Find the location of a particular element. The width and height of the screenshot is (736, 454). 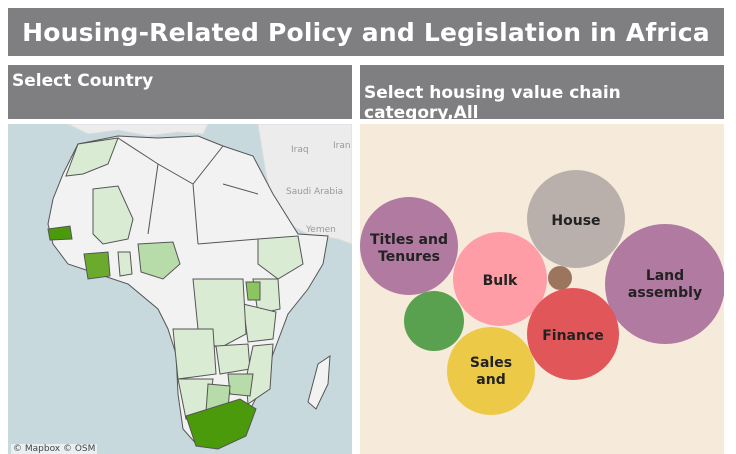

bubble-label-sales-line1: Sales is located at coordinates (491, 363).